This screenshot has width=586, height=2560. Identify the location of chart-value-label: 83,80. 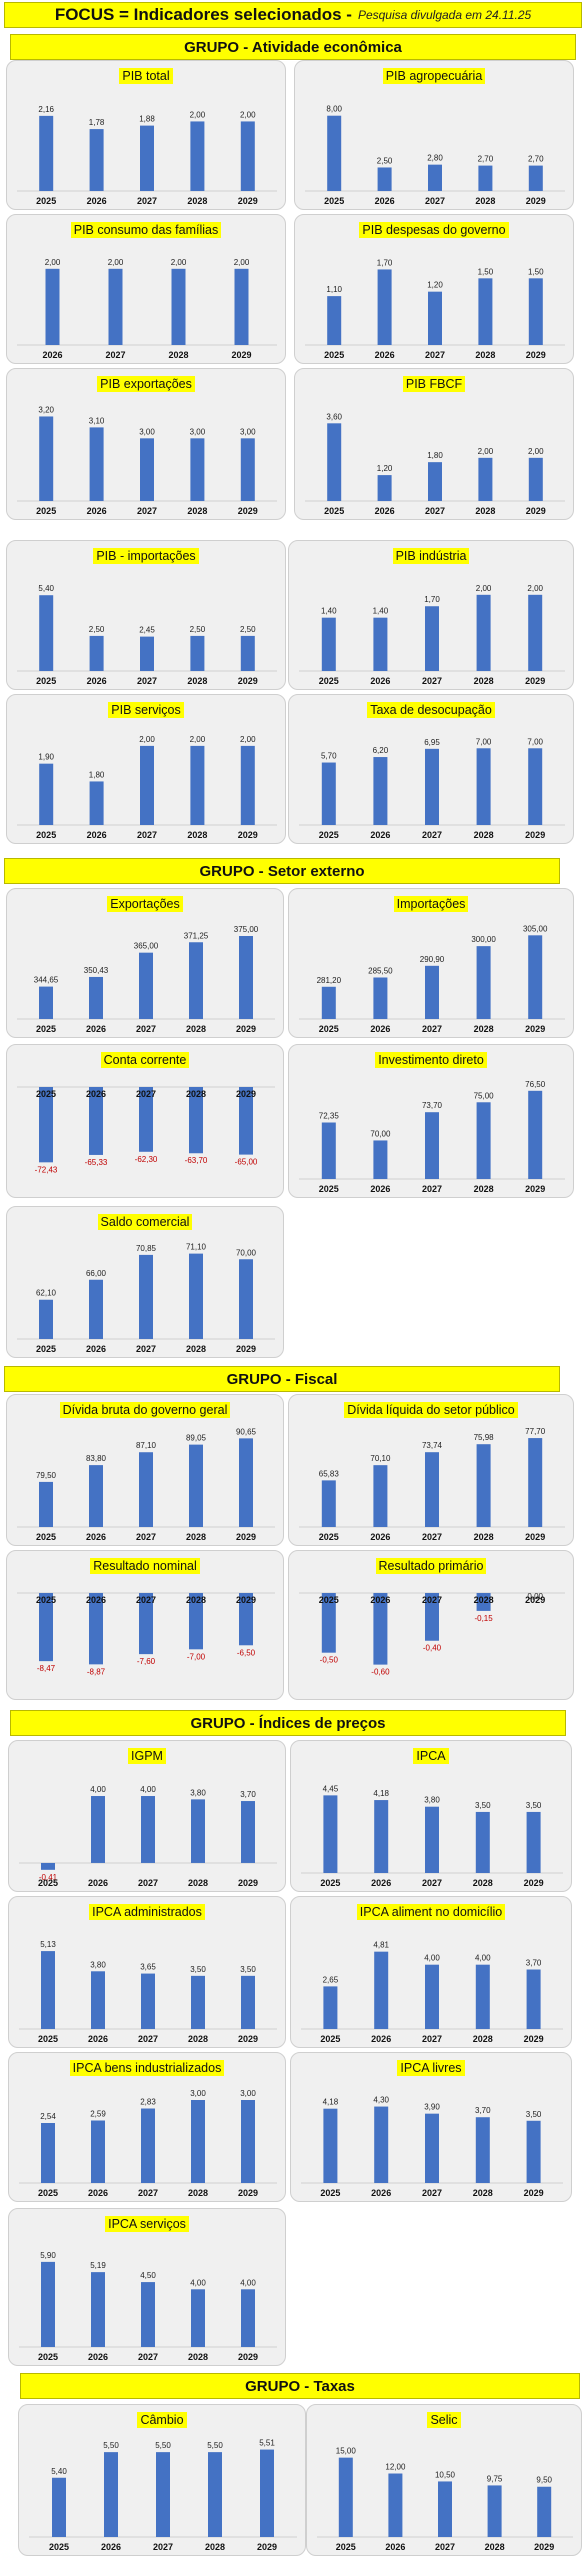
(96, 1458).